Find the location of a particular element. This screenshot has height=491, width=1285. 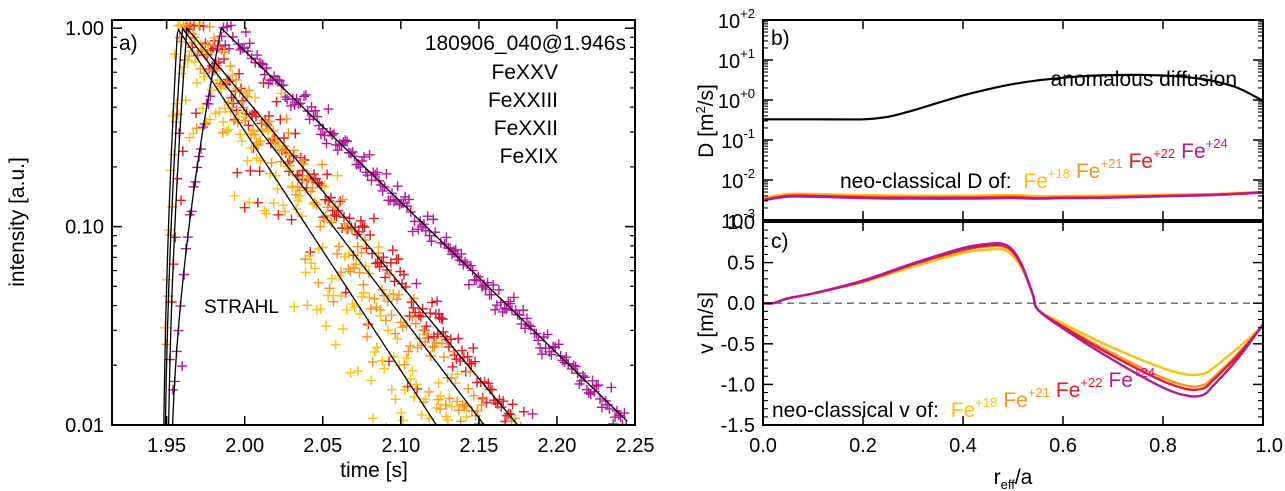

panel-a-legend: FeXXV FeXXIII FeXXII FeXIX is located at coordinates (523, 114).